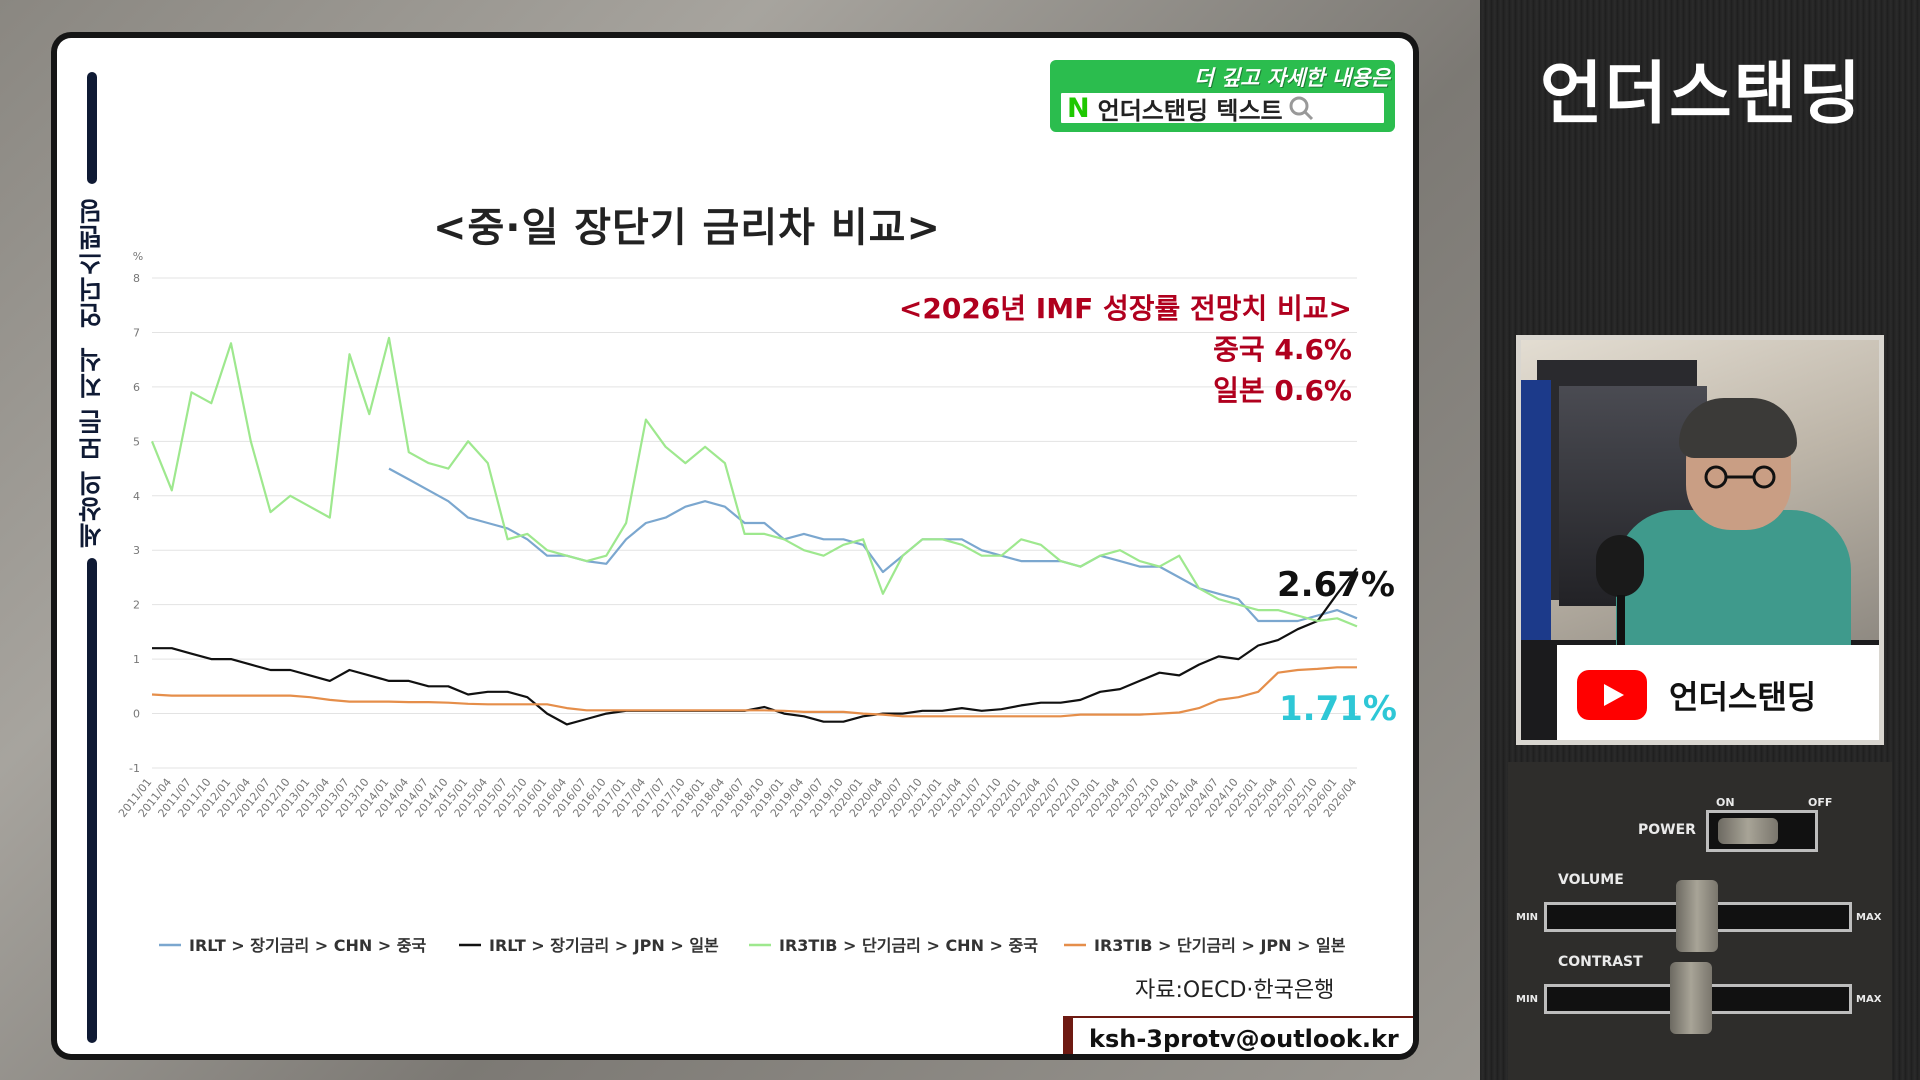 The height and width of the screenshot is (1080, 1920). Describe the element at coordinates (1738, 428) in the screenshot. I see `presenter-hair` at that location.